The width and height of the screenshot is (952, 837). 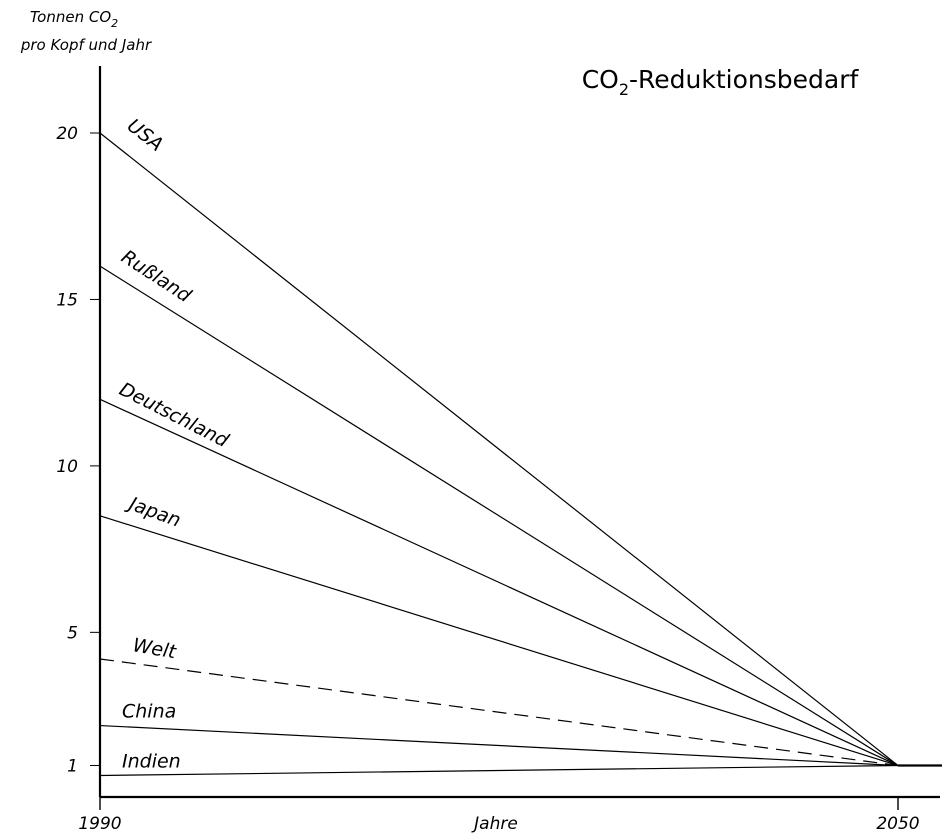 I want to click on y-tick-label-20: 20, so click(x=67, y=134).